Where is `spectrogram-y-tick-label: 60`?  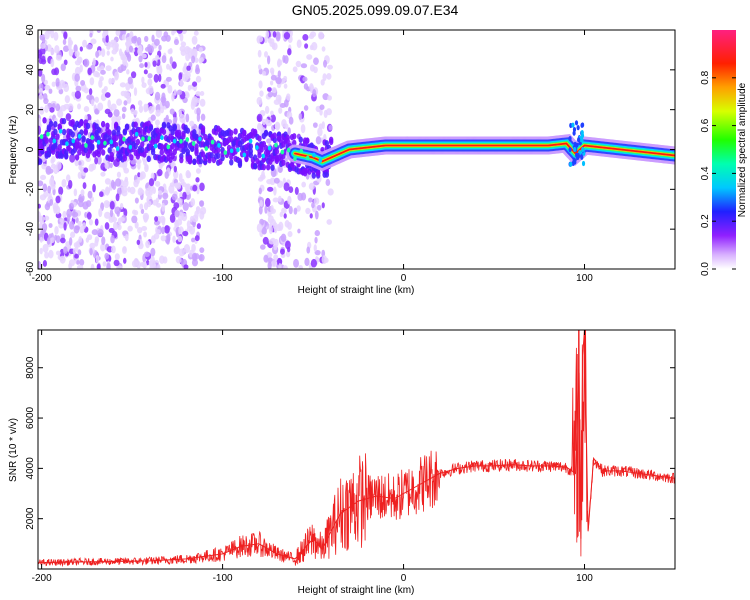
spectrogram-y-tick-label: 60 is located at coordinates (30, 30).